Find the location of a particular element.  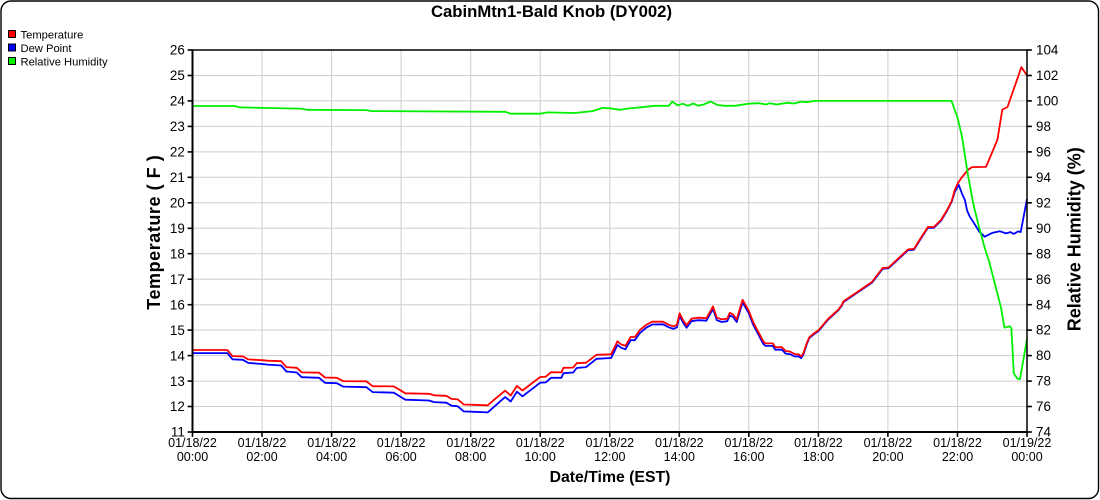

svg-text: Date/Time (EST) is located at coordinates (610, 477).